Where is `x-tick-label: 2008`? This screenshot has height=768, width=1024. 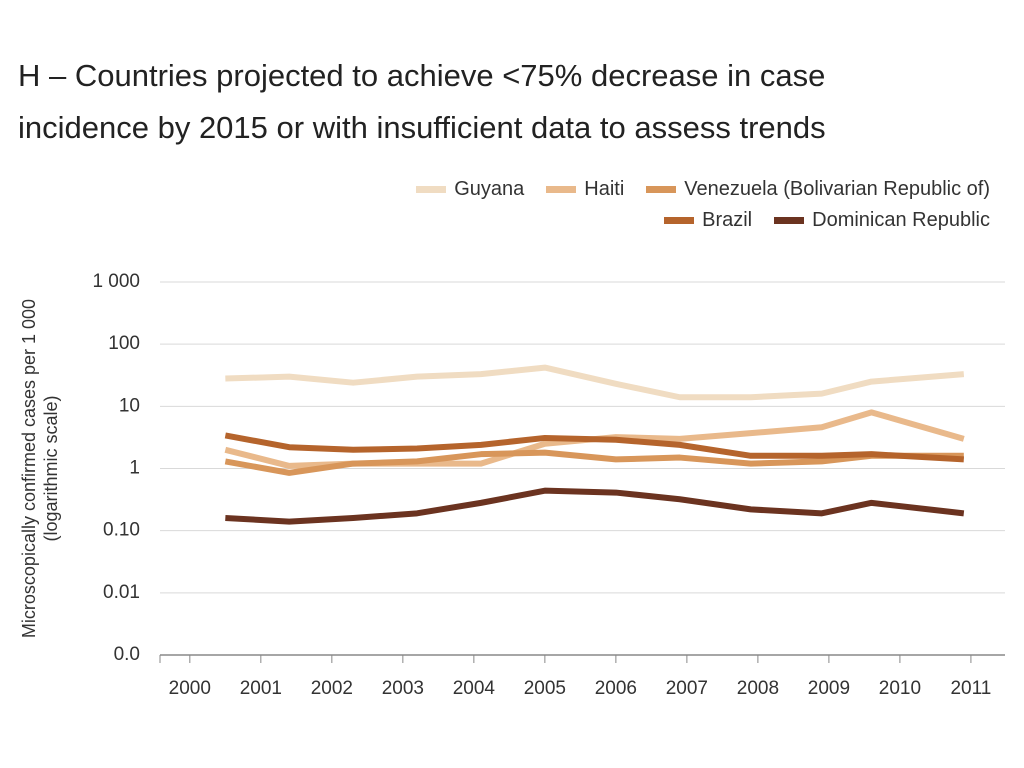 x-tick-label: 2008 is located at coordinates (758, 688).